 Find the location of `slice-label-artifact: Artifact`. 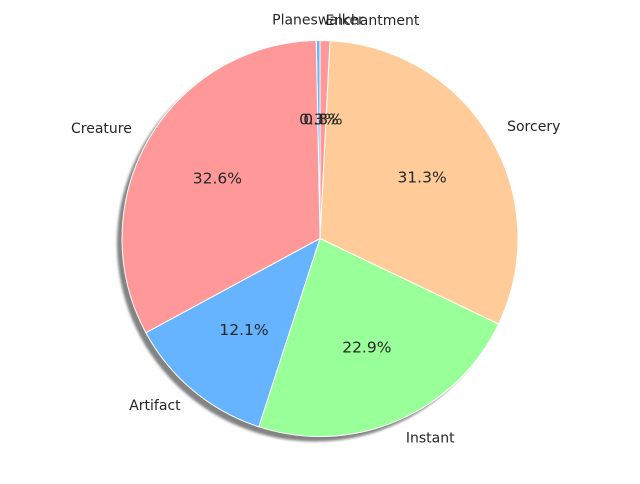

slice-label-artifact: Artifact is located at coordinates (155, 406).